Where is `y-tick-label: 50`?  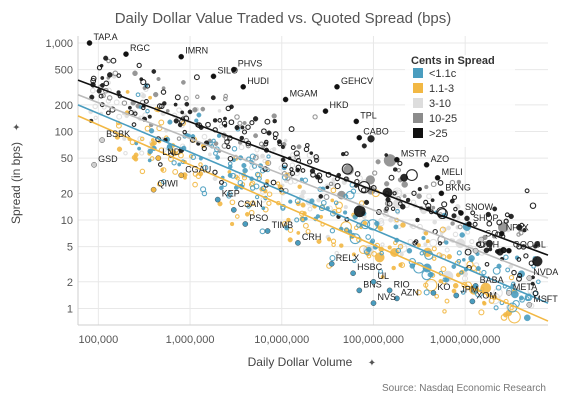 y-tick-label: 50 is located at coordinates (67, 159).